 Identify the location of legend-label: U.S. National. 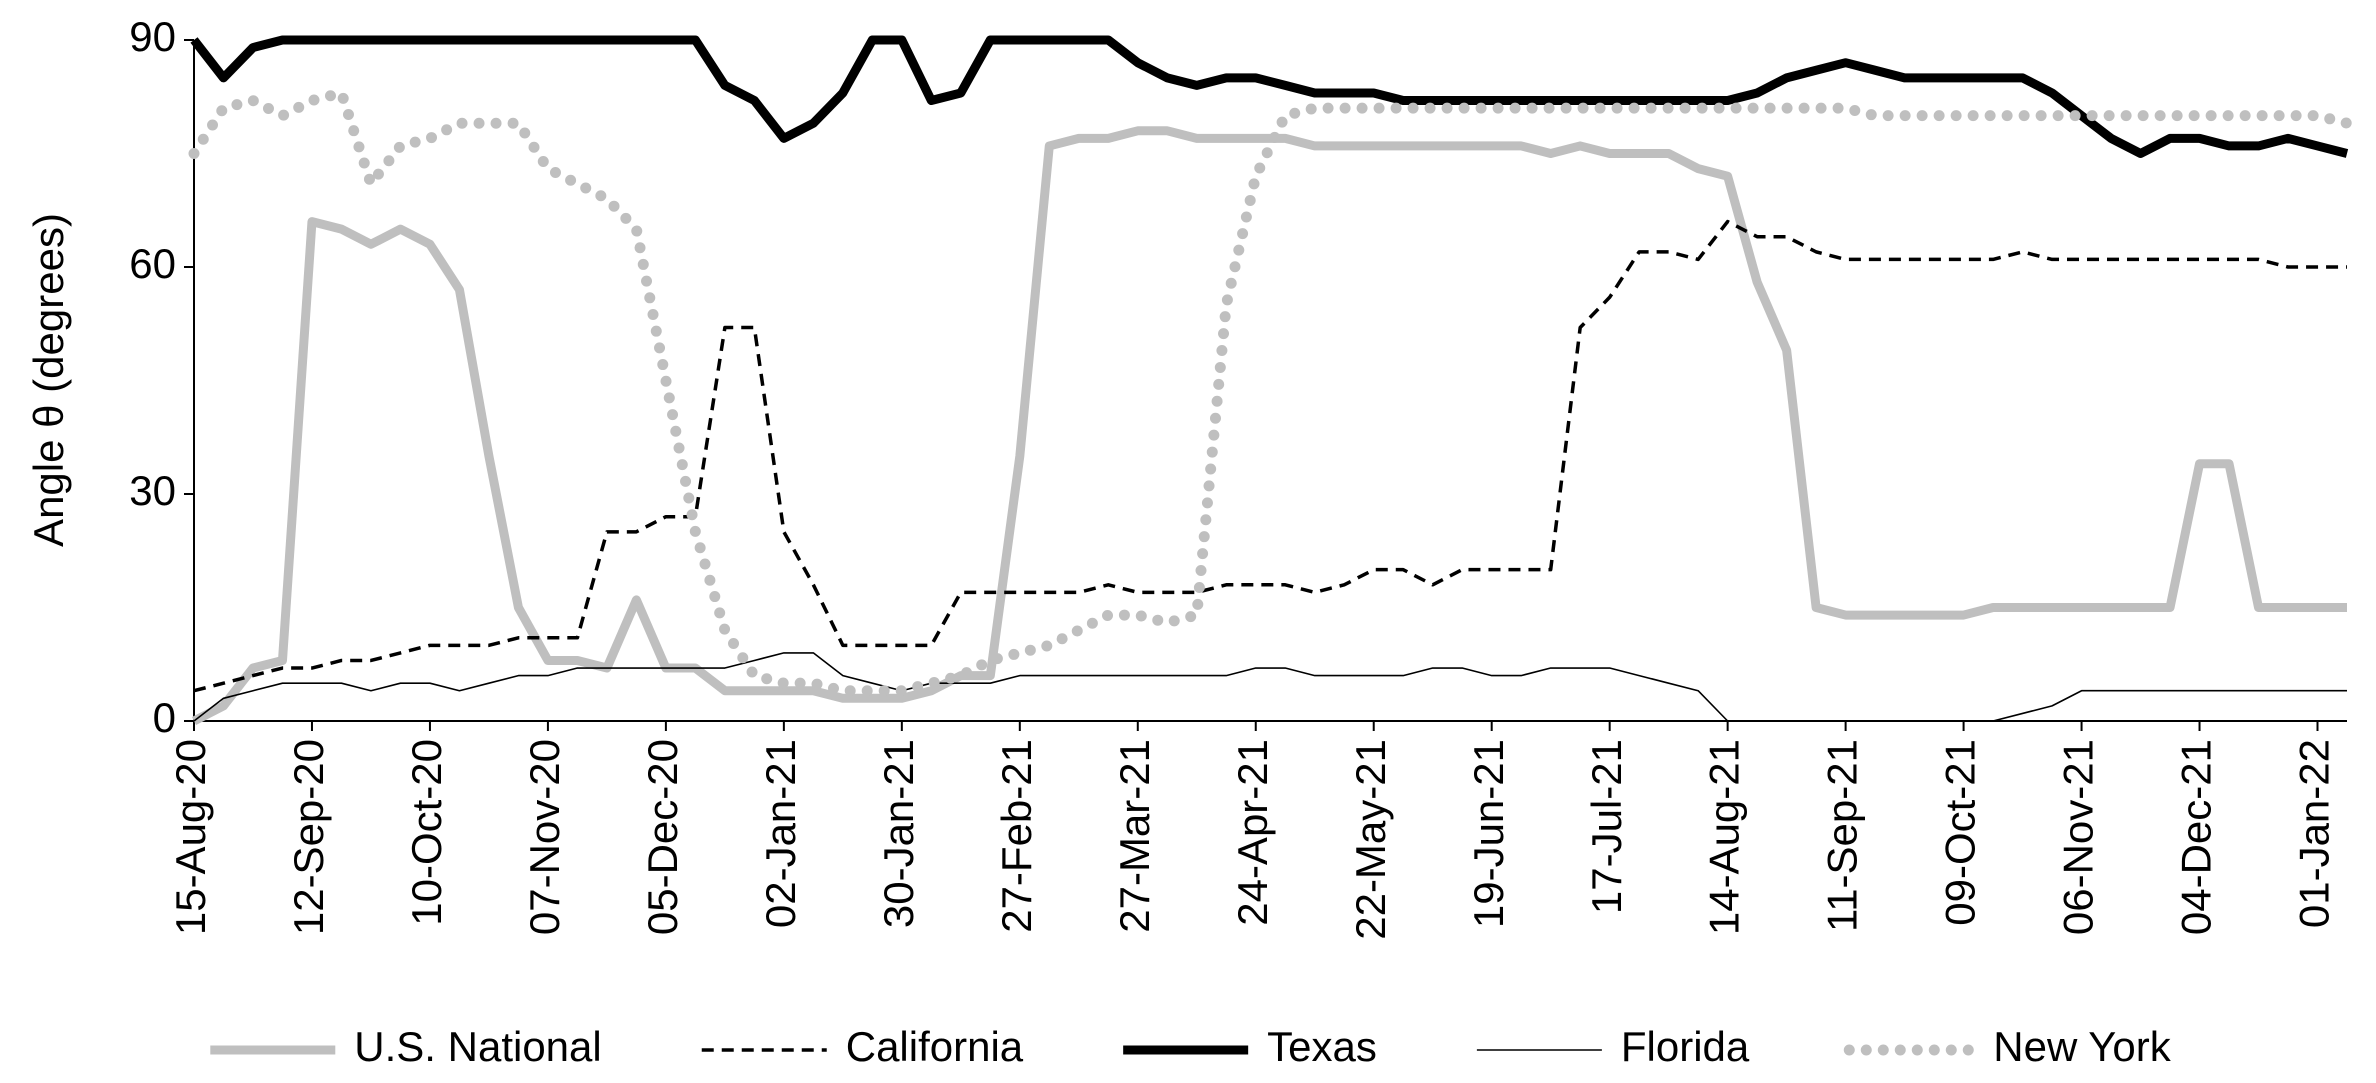
(477, 1046).